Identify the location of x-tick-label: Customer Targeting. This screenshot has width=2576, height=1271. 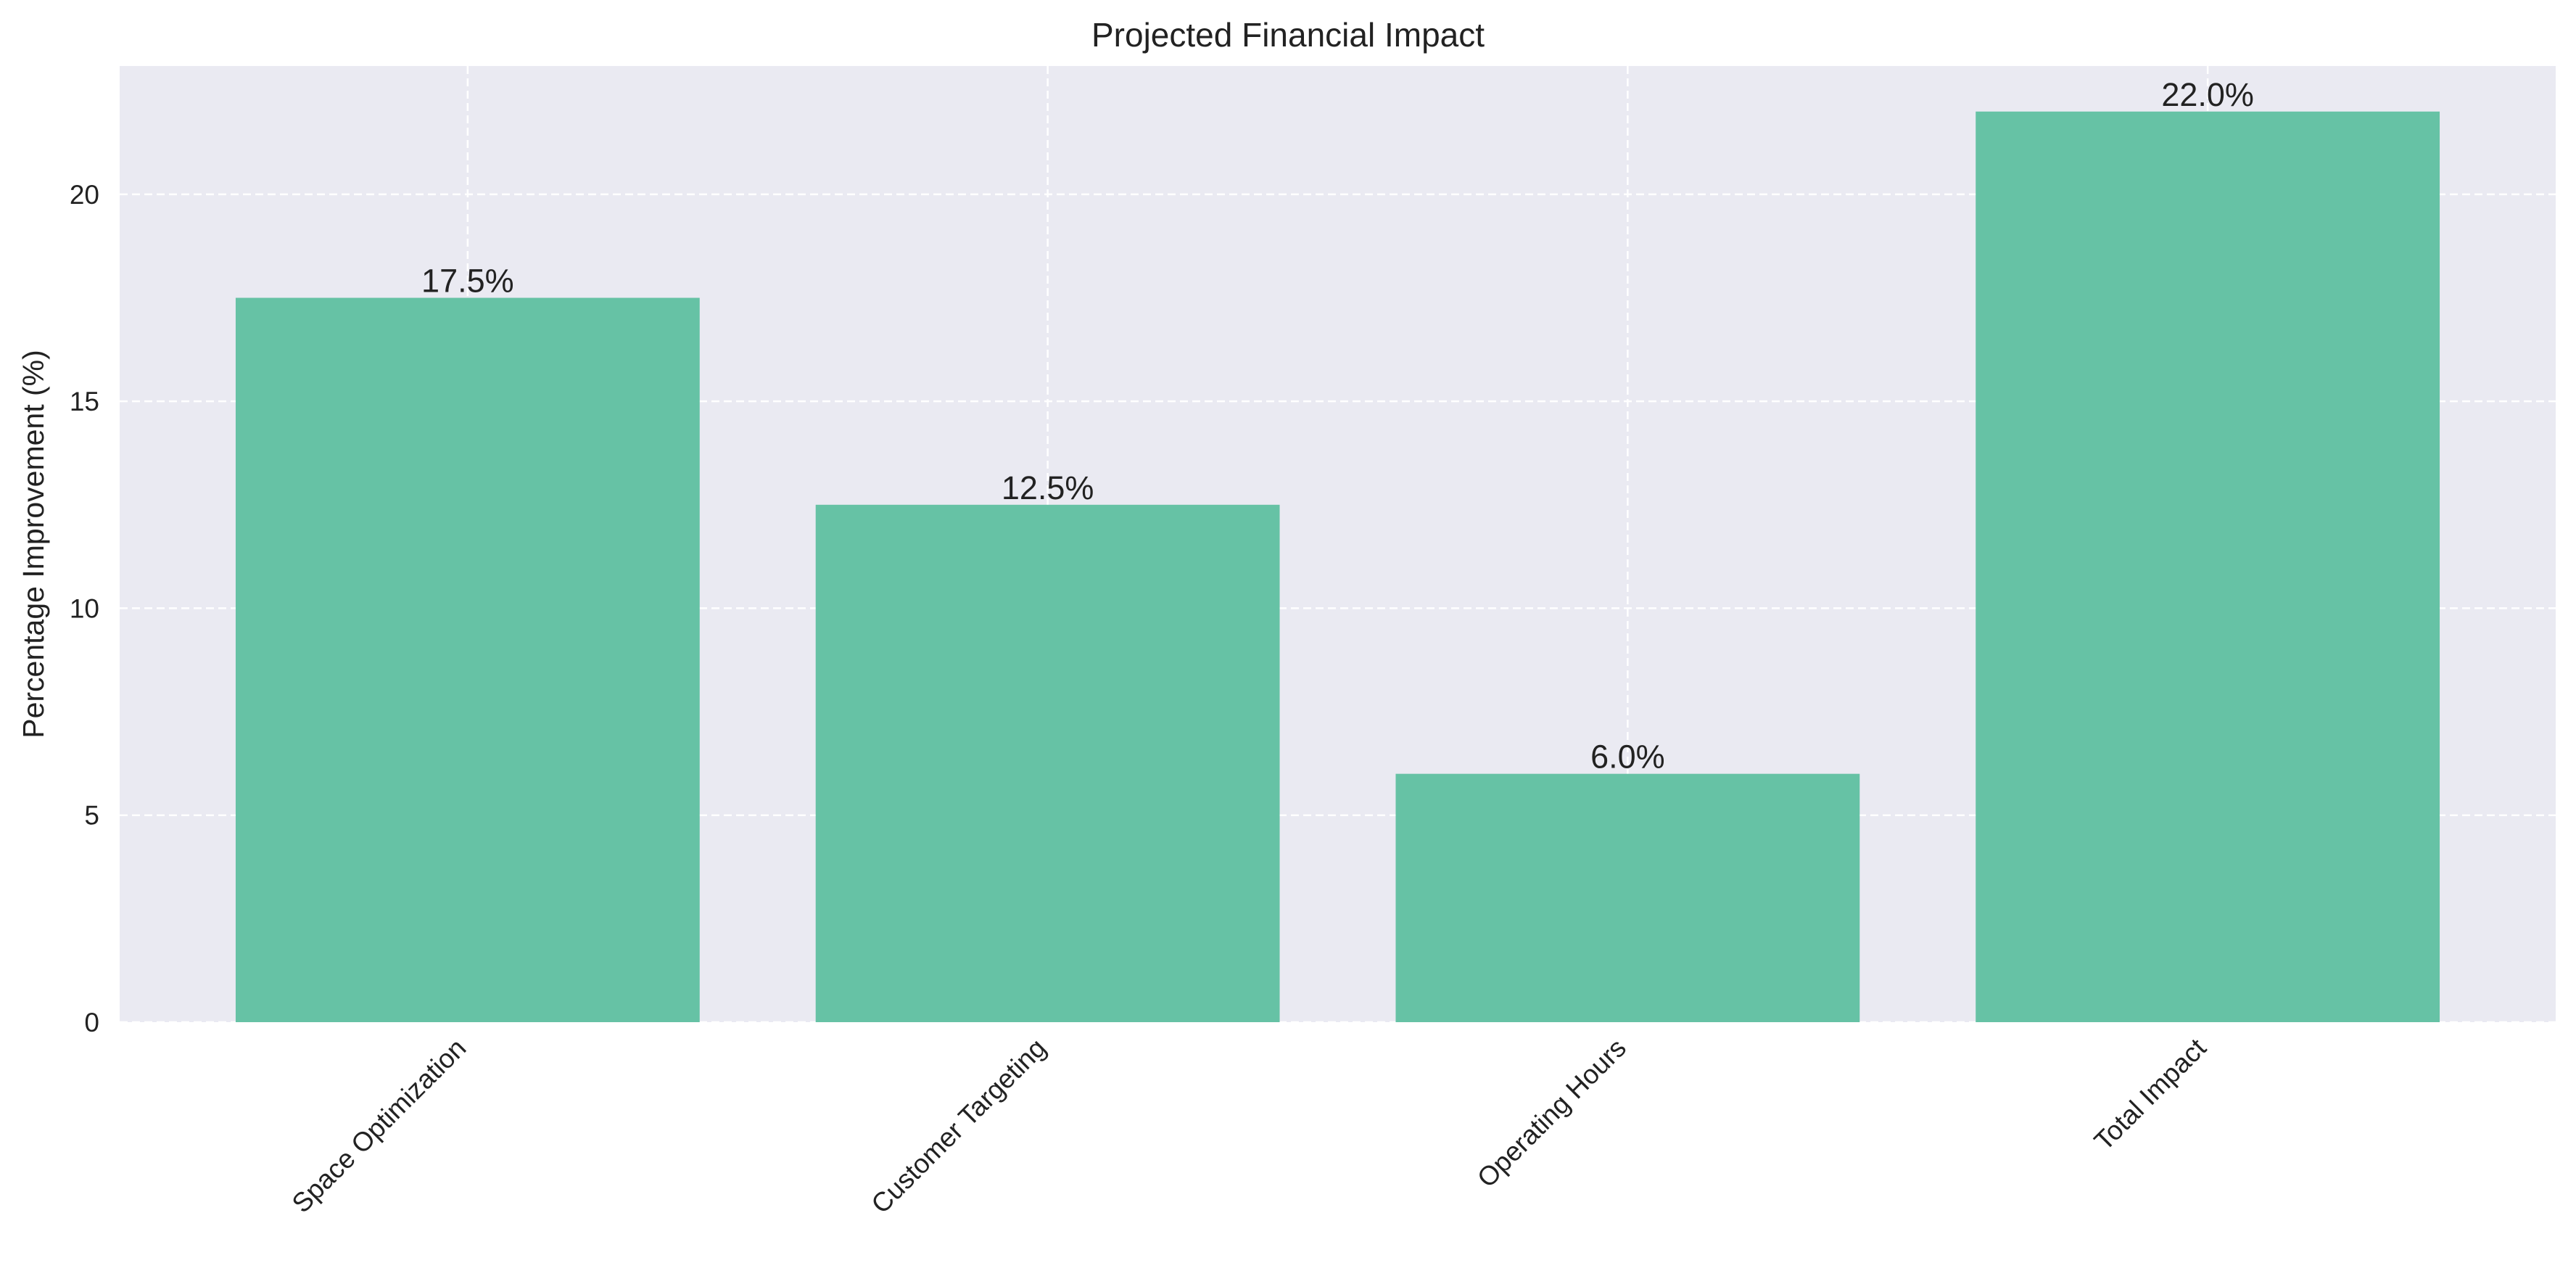
(958, 1126).